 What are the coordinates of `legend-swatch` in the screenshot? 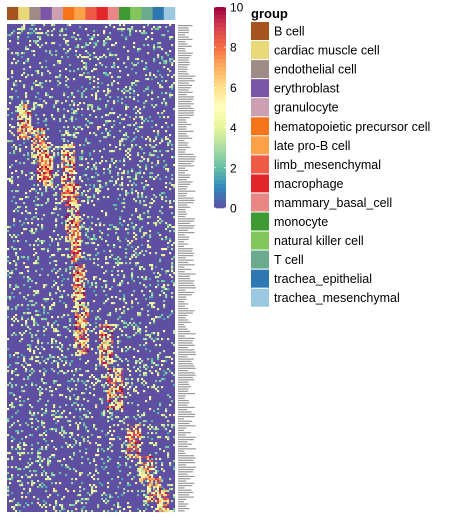 It's located at (260, 221).